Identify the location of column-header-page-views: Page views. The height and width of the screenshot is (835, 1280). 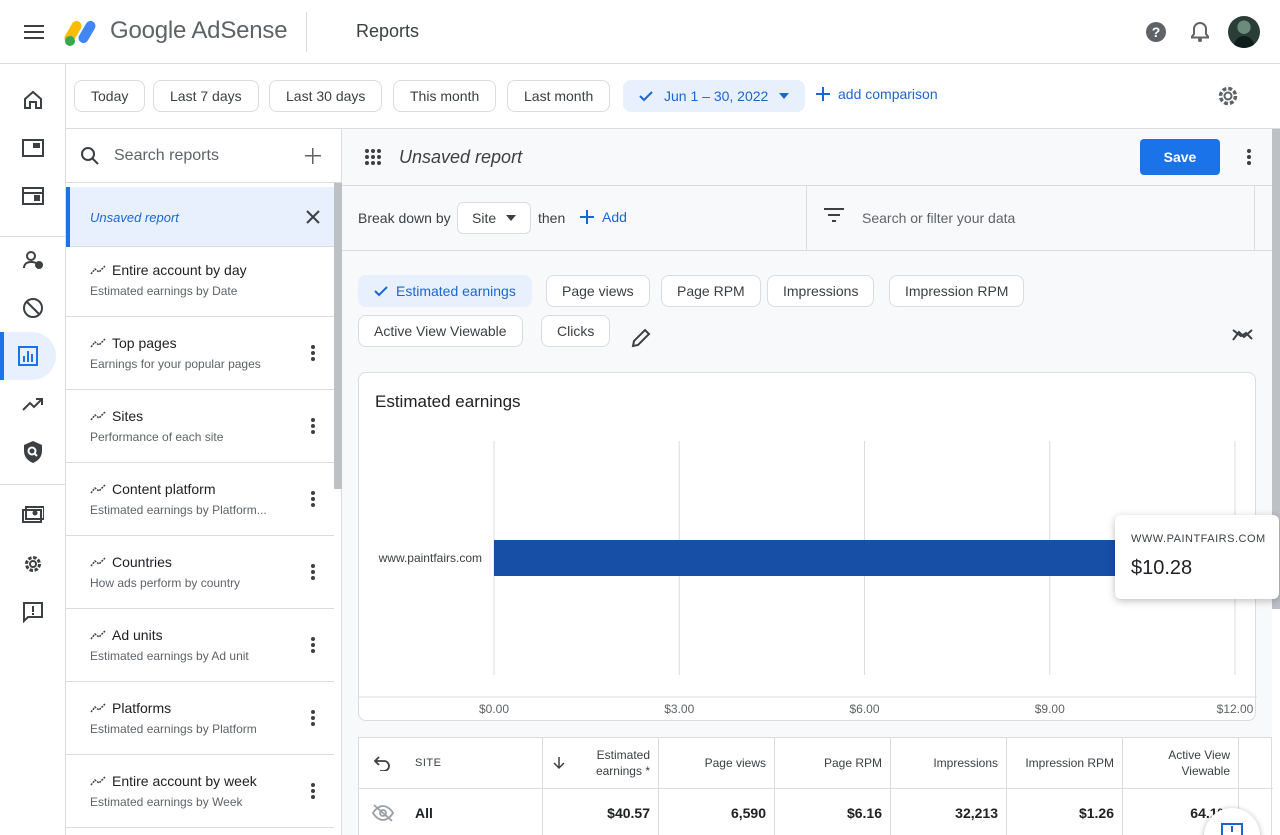
(717, 763).